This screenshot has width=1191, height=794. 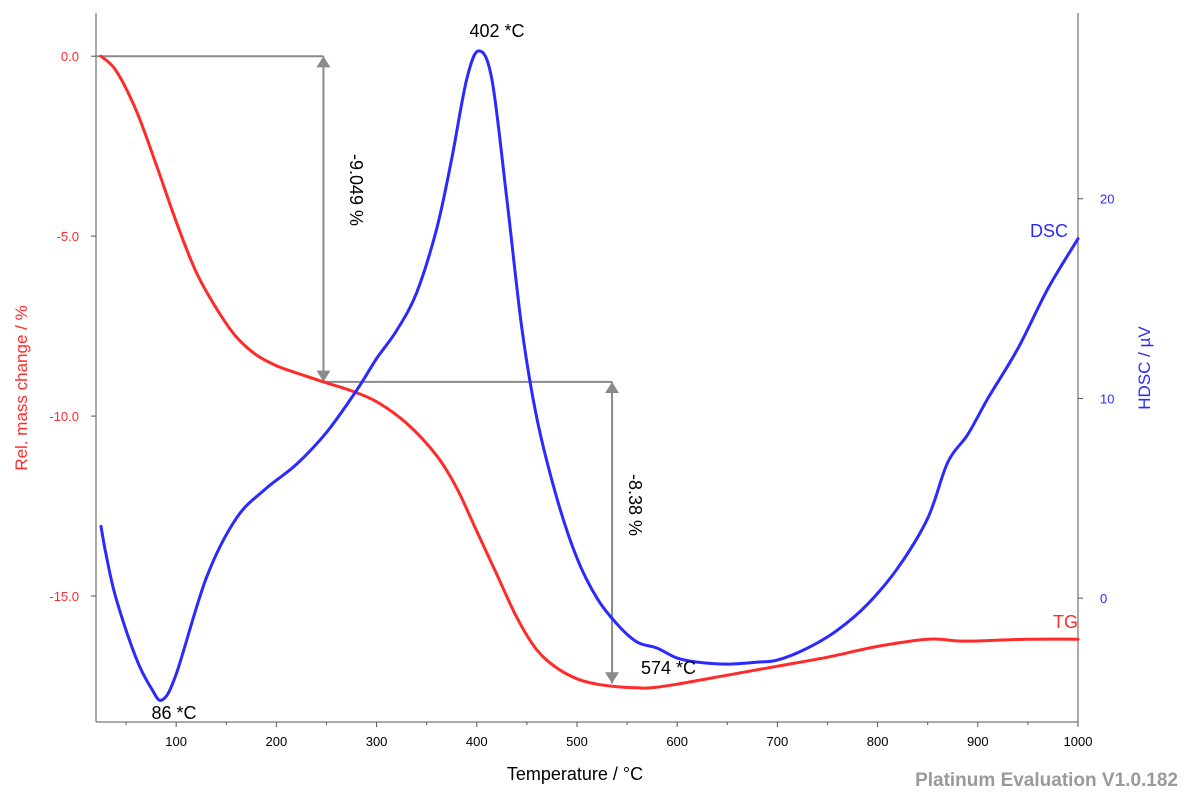 What do you see at coordinates (577, 741) in the screenshot?
I see `x-tick-label: 500` at bounding box center [577, 741].